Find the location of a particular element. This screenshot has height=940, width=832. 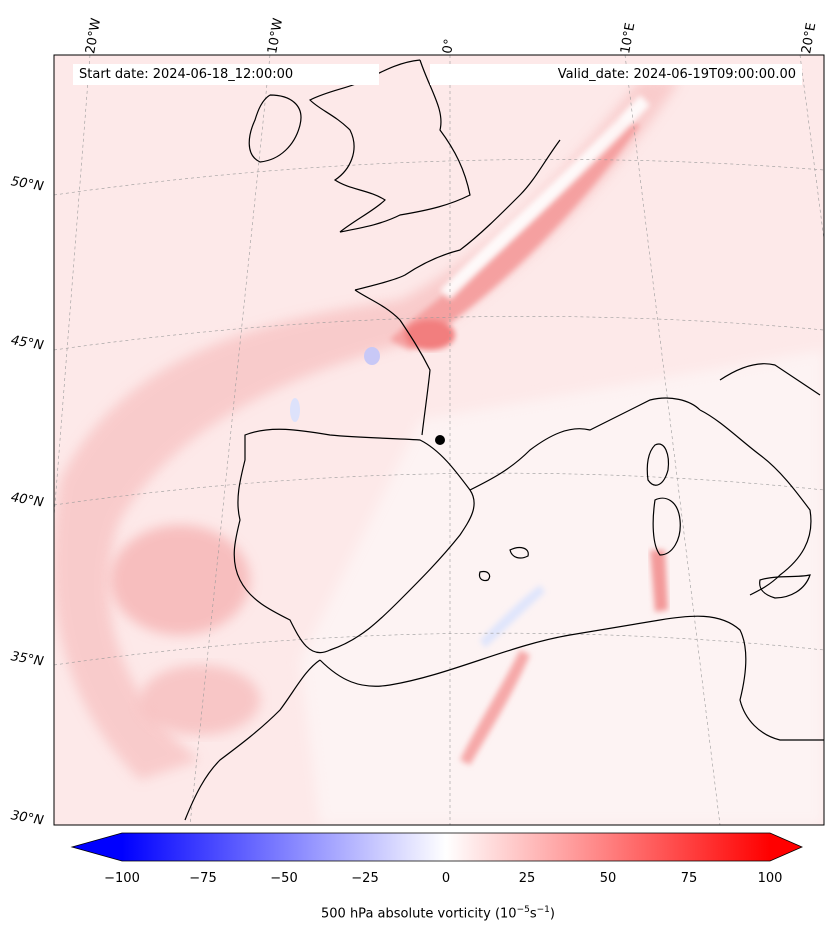

colorbar-title-main: 500 hPa absolute vorticity (10 is located at coordinates (419, 914).